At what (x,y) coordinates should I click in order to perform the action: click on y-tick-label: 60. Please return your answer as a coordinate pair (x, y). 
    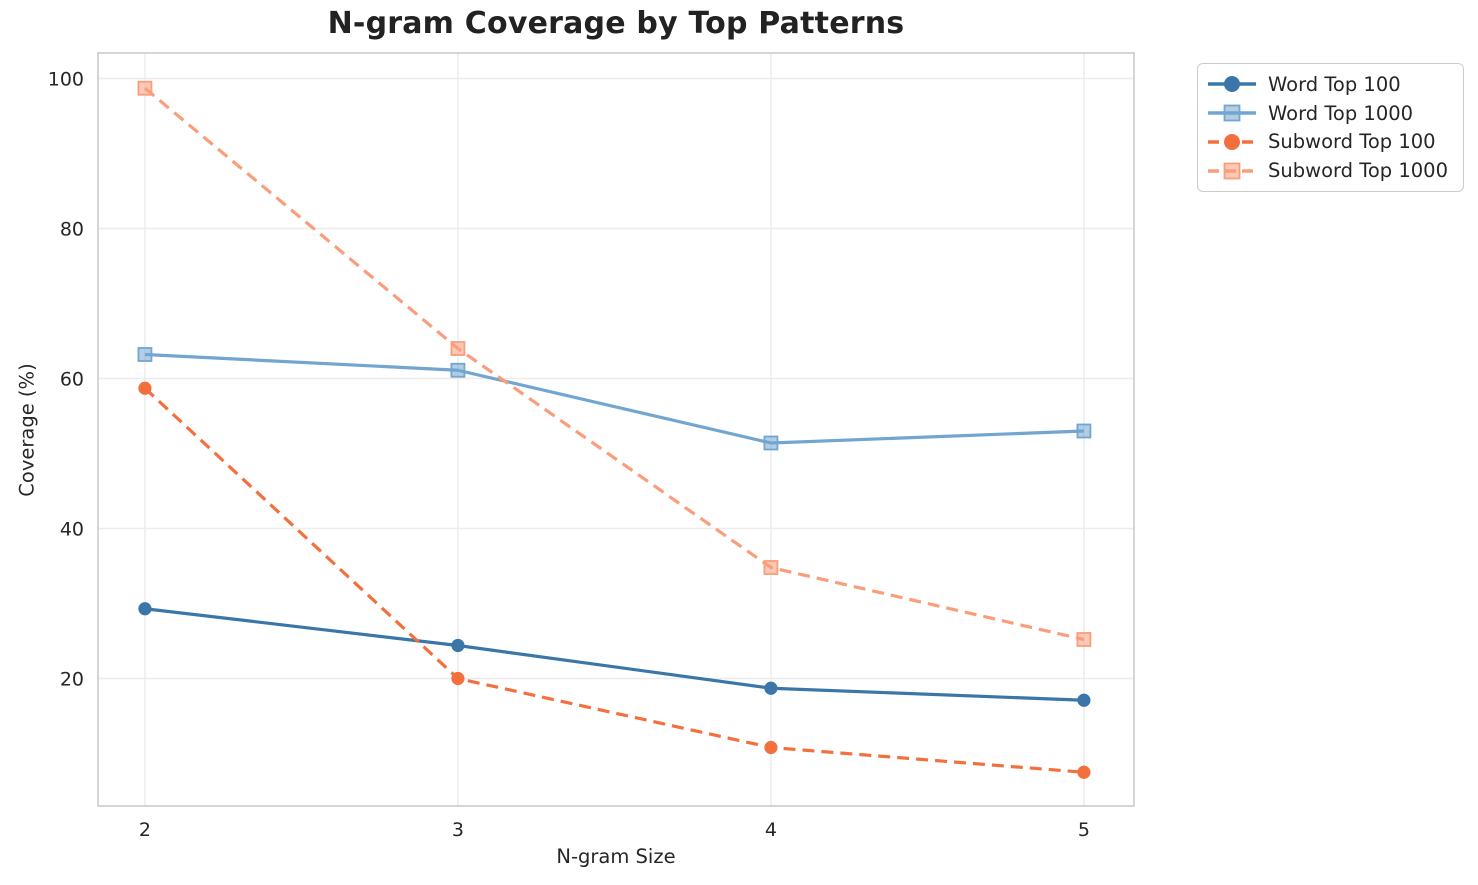
    Looking at the image, I should click on (72, 380).